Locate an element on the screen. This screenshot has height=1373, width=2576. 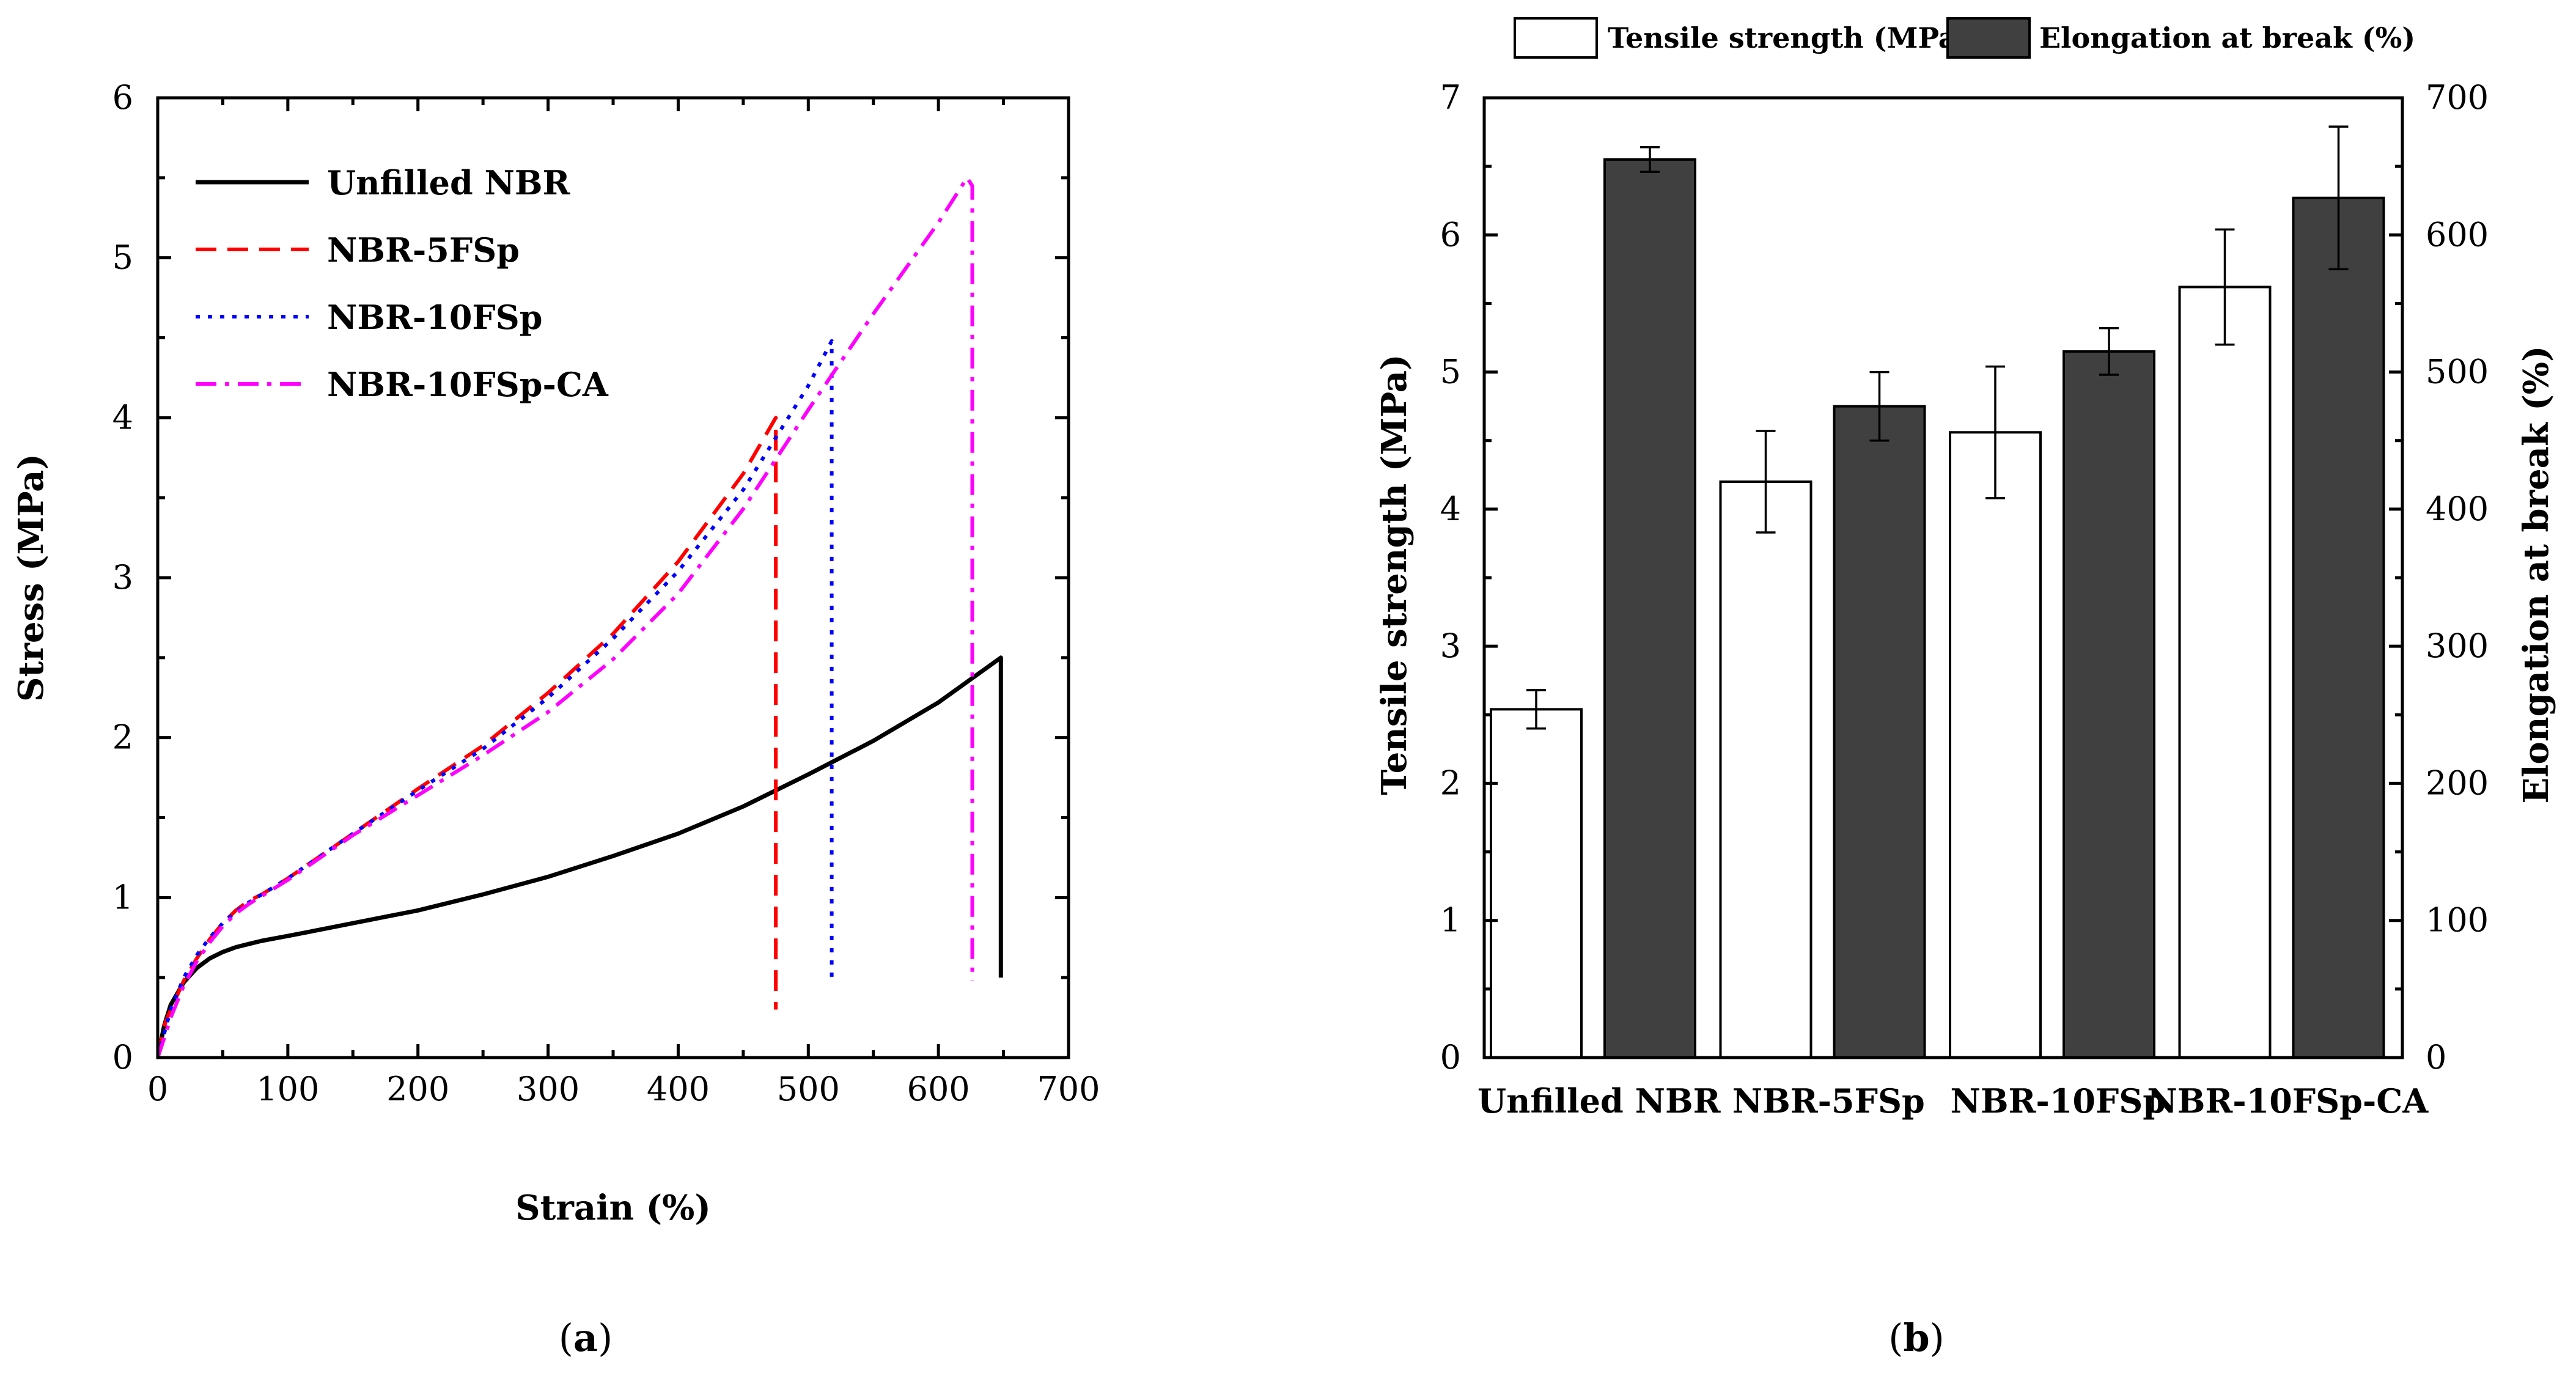
y-left-tick-label: 6 is located at coordinates (1450, 234).